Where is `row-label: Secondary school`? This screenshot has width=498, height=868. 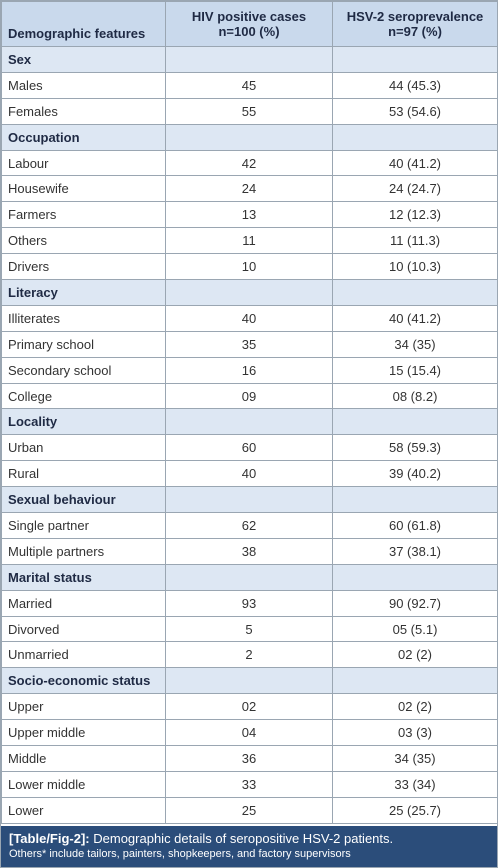 row-label: Secondary school is located at coordinates (83, 370).